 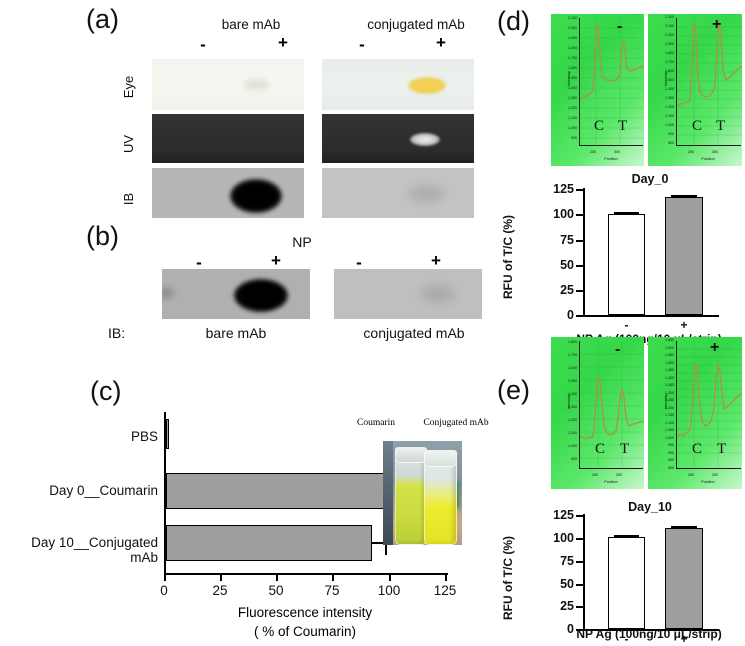 I want to click on panel-d-chromatogram-plus-xlabel: Position, so click(x=708, y=159).